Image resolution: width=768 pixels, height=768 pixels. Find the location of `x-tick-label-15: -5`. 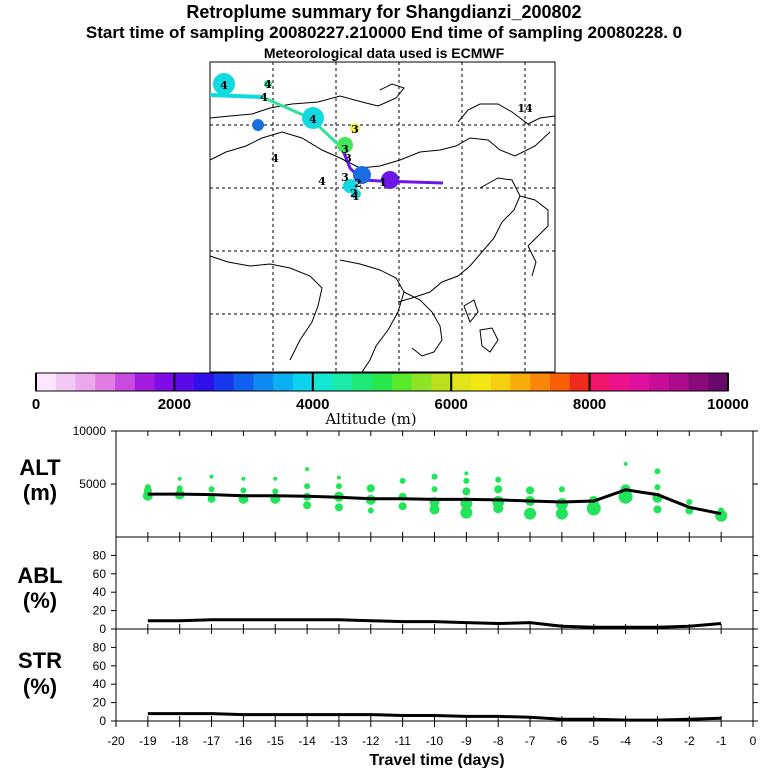

x-tick-label-15: -5 is located at coordinates (593, 741).